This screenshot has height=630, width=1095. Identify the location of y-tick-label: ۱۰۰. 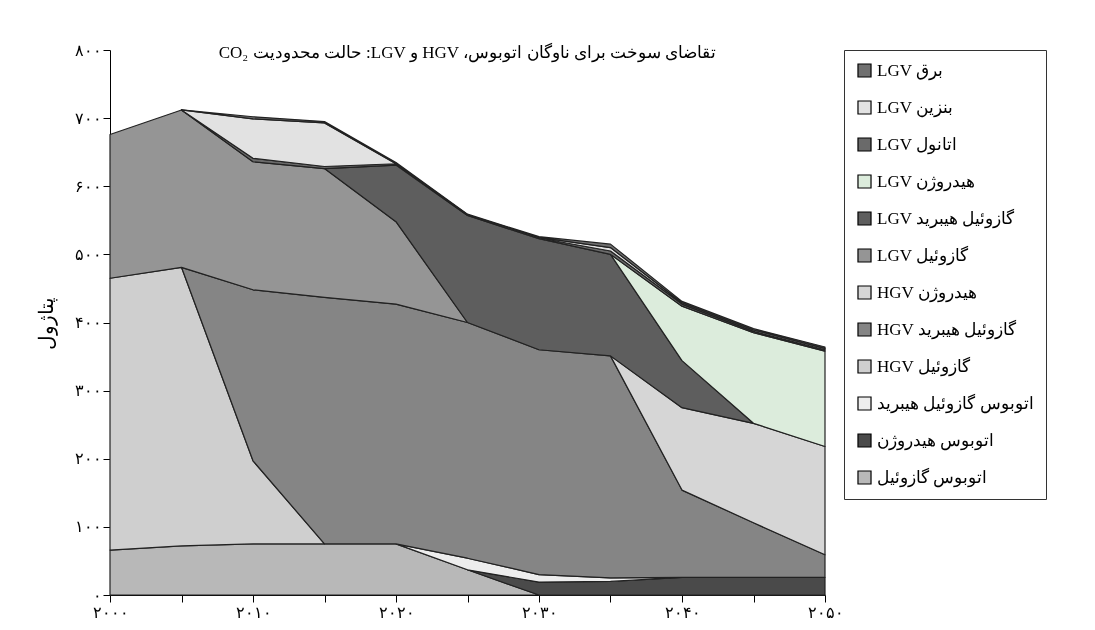
(88, 527).